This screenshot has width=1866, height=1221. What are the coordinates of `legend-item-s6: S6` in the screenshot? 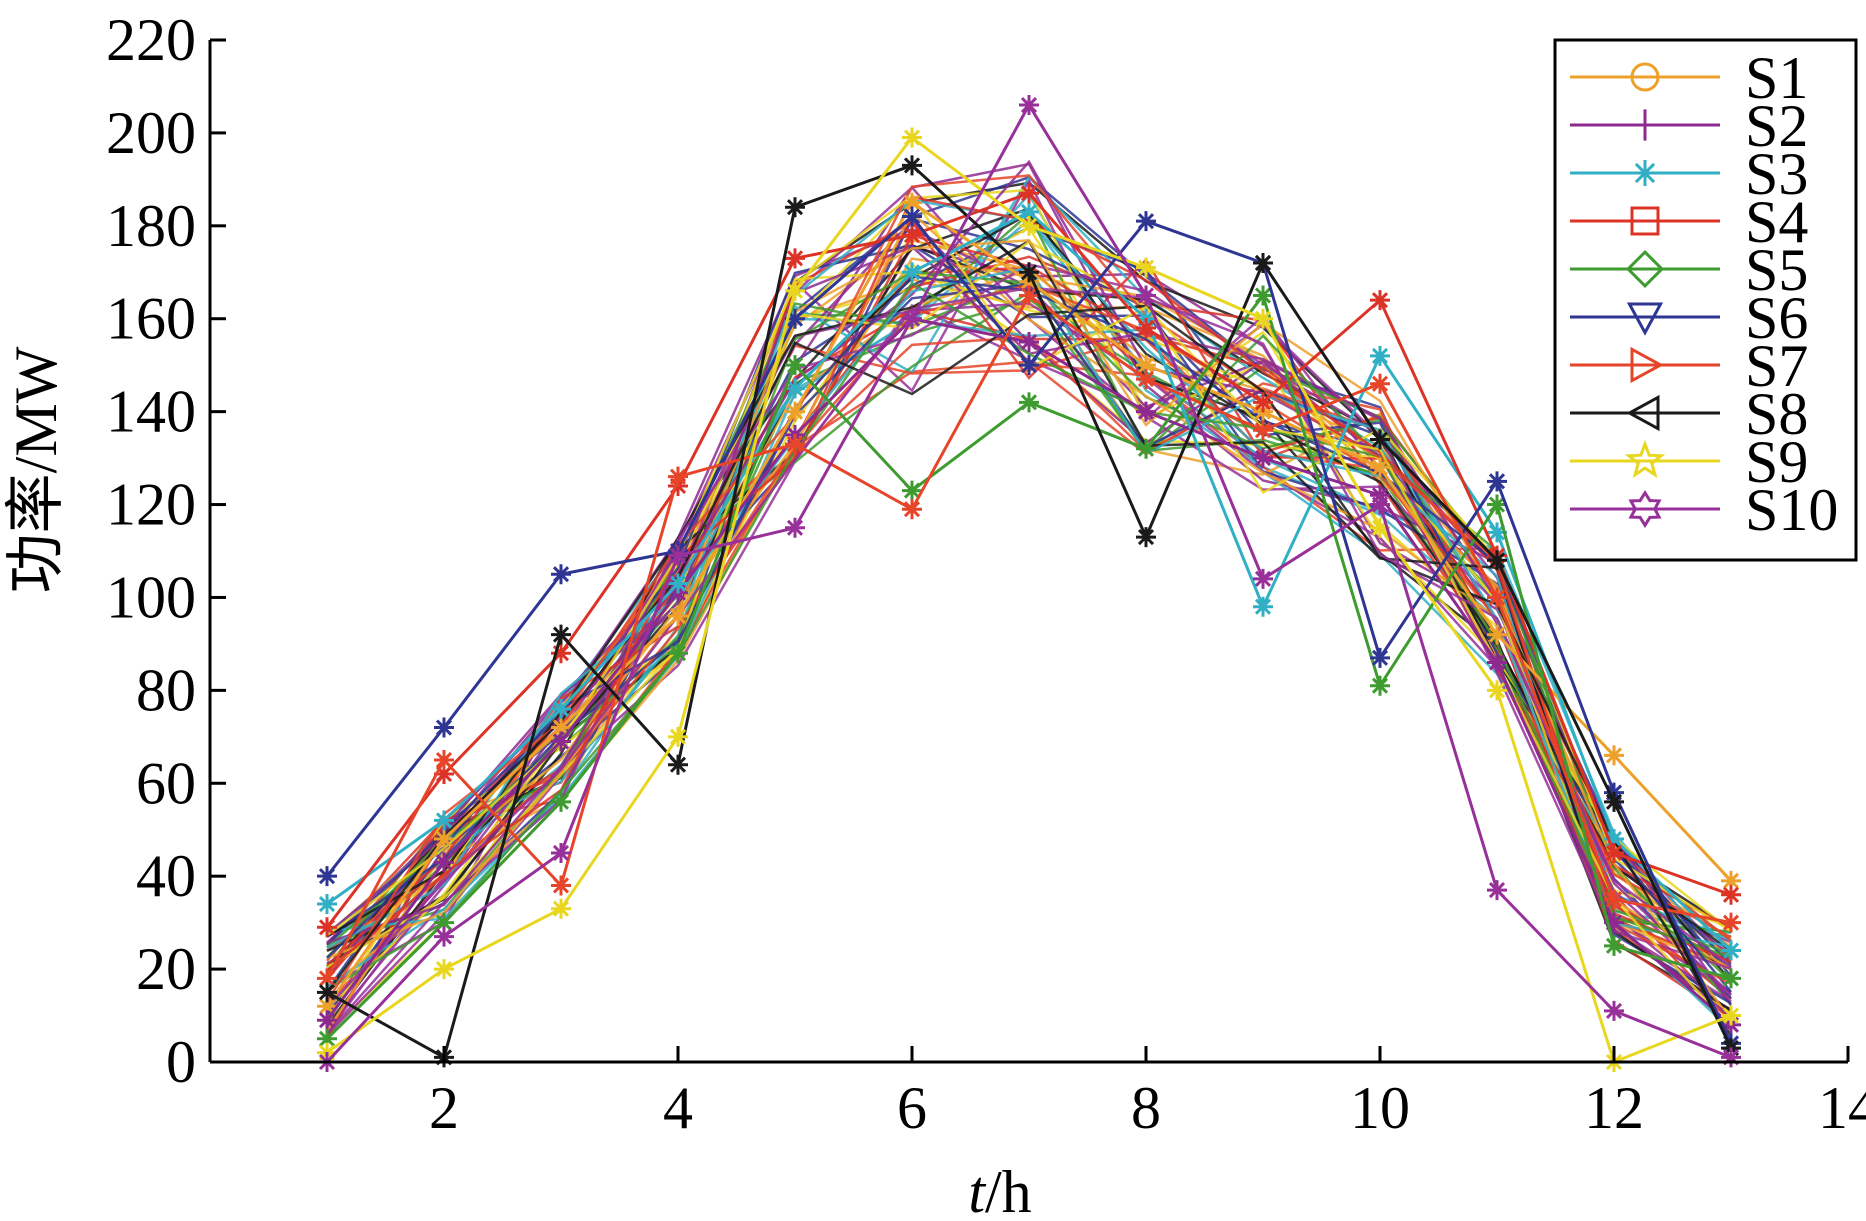 It's located at (1689, 318).